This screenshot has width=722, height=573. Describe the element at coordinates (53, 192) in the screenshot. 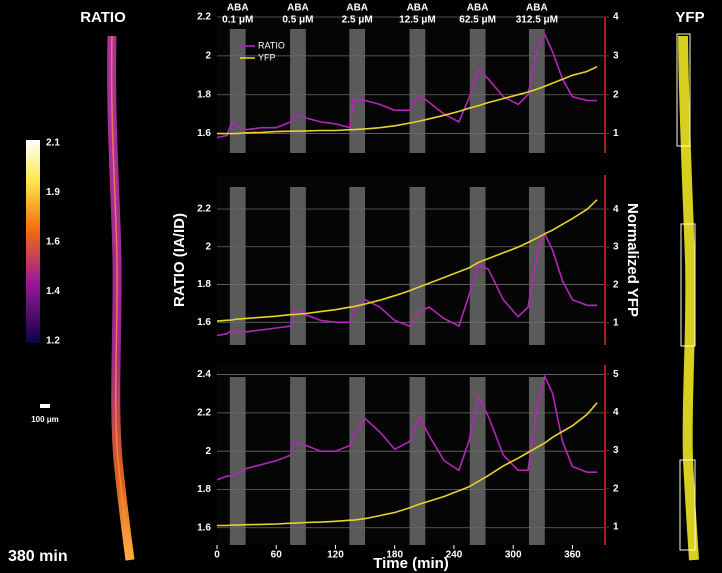

I see `colorbar-label: 1.9` at that location.